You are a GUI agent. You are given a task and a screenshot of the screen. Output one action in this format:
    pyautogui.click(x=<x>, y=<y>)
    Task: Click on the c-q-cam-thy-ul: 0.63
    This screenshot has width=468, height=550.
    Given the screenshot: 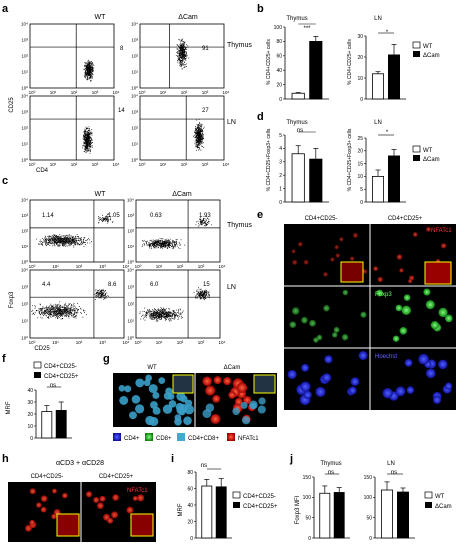 What is the action you would take?
    pyautogui.click(x=156, y=216)
    